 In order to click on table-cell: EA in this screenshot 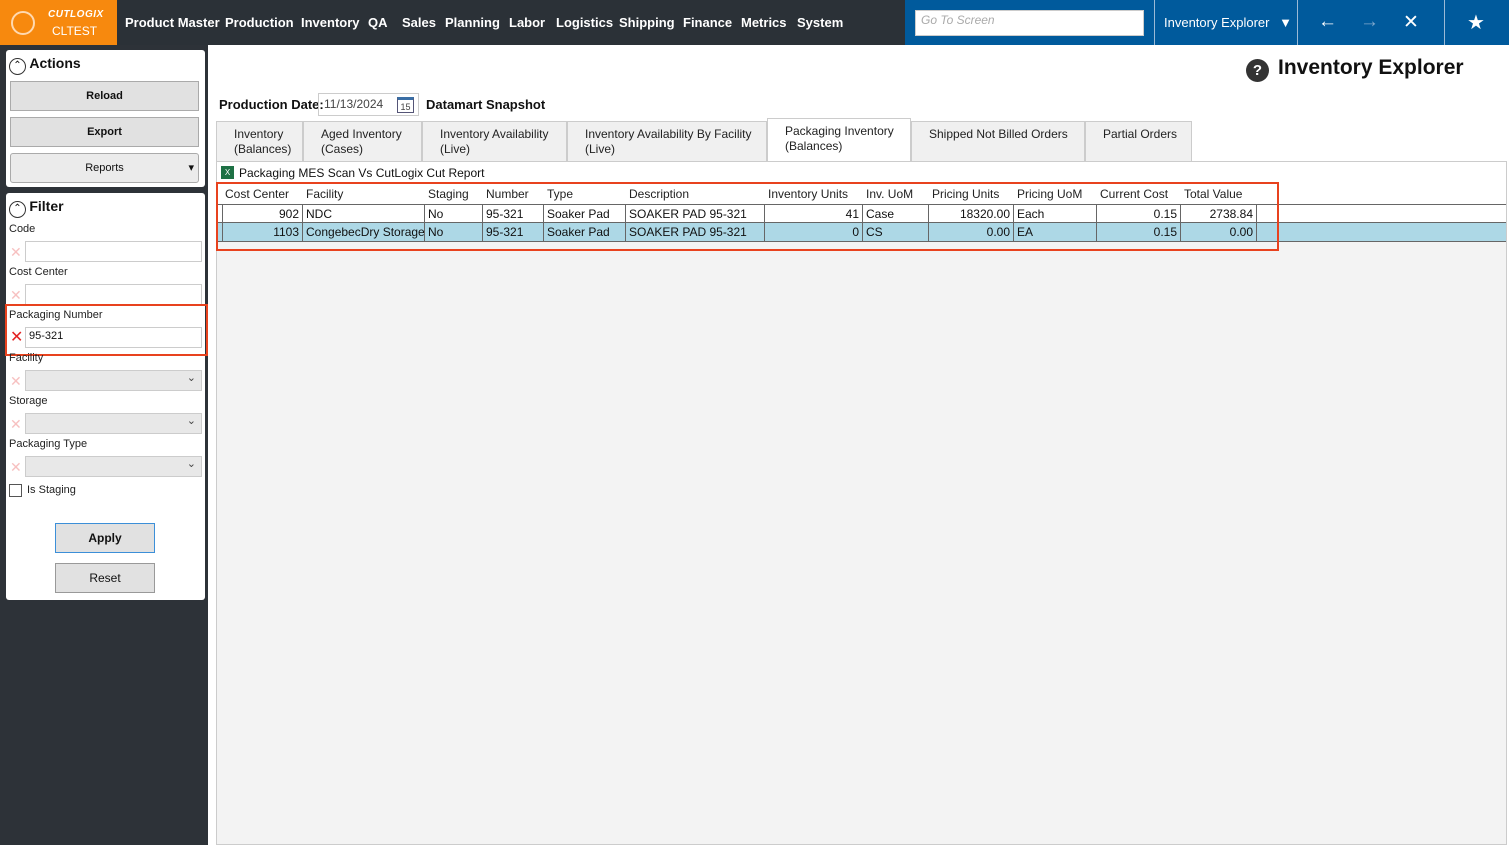, I will do `click(1055, 232)`.